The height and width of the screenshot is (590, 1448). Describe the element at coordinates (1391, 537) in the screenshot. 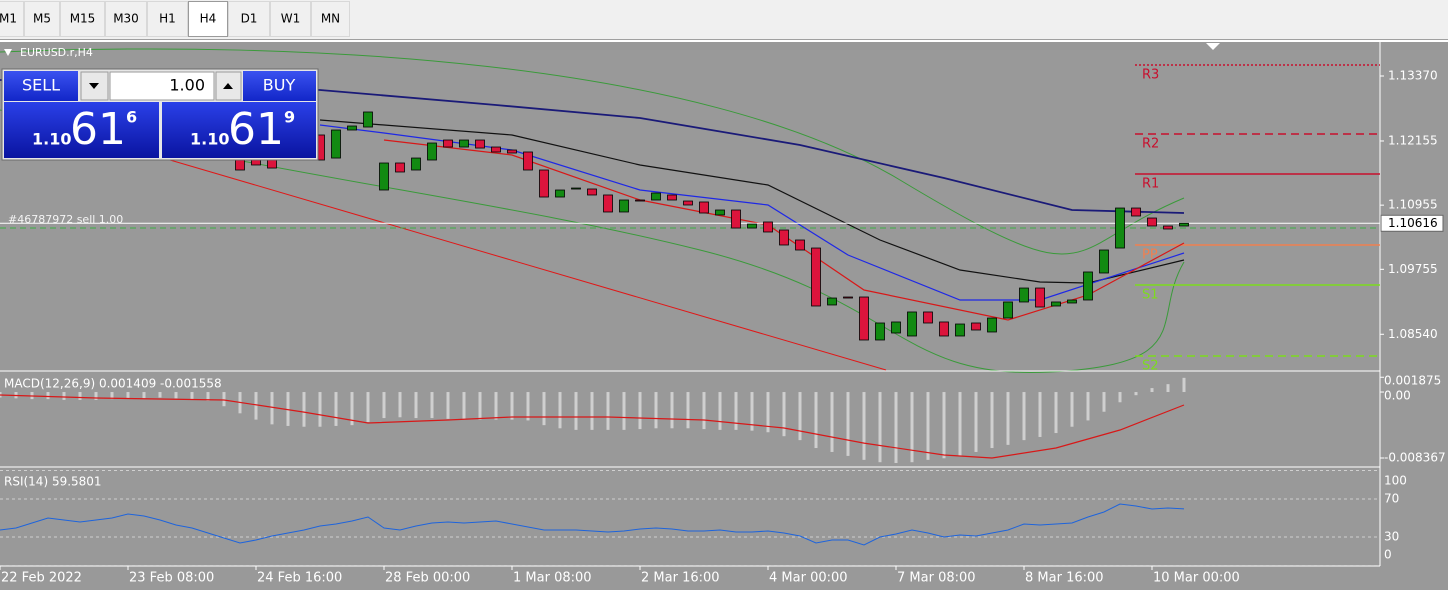

I see `rsi-tick-label: 30` at that location.